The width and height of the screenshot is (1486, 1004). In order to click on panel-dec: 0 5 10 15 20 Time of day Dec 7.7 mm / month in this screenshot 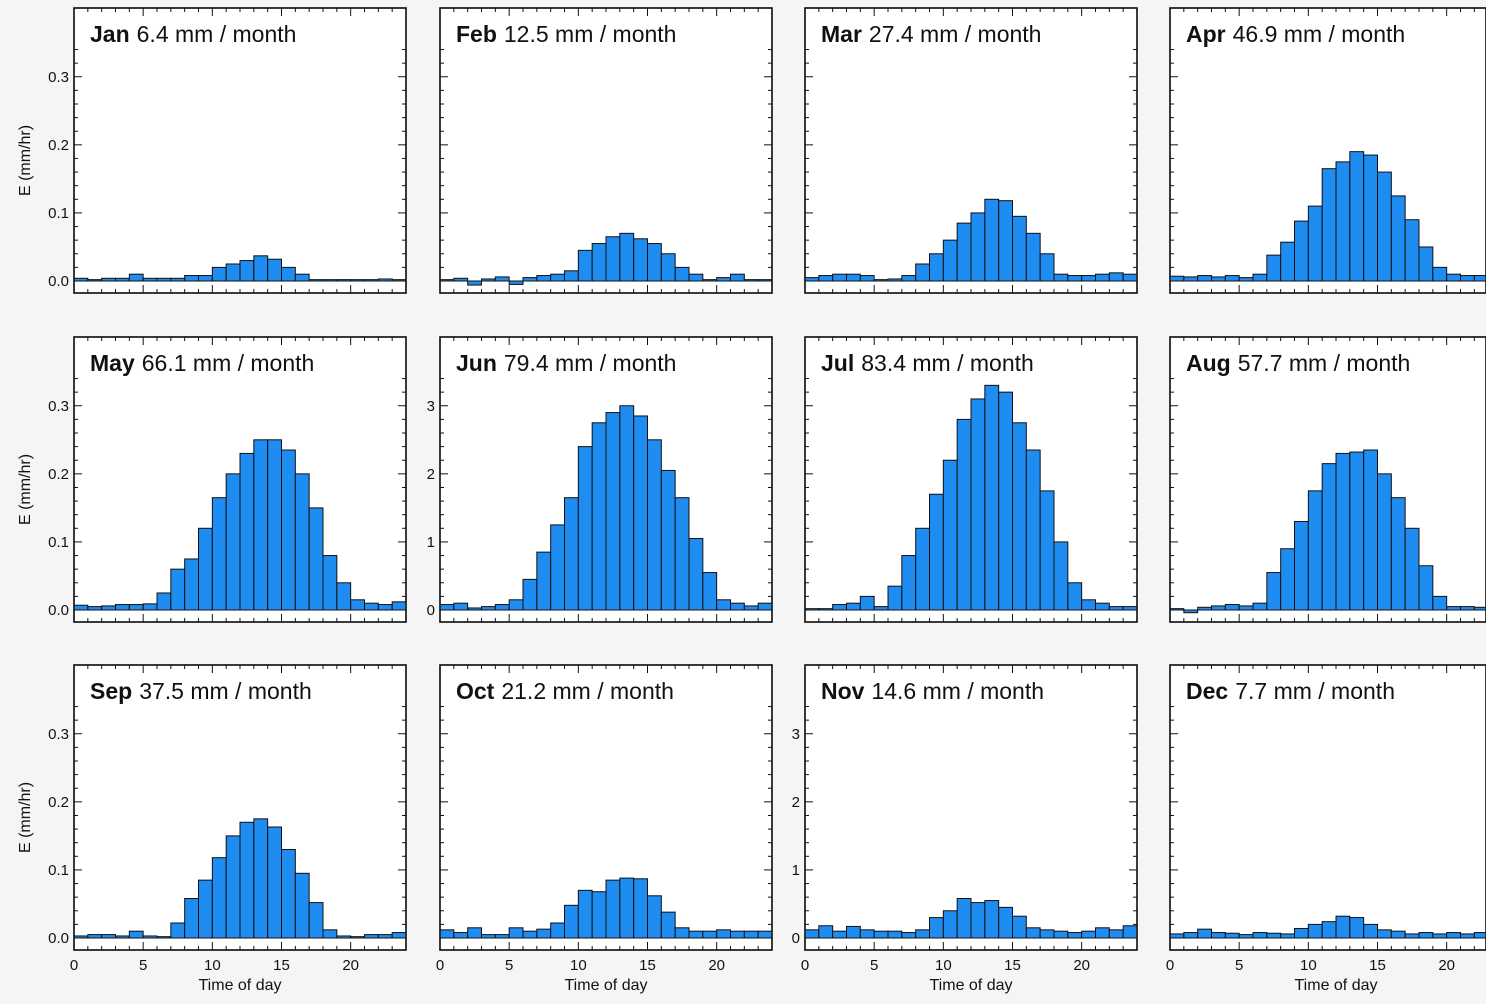, I will do `click(1326, 829)`.